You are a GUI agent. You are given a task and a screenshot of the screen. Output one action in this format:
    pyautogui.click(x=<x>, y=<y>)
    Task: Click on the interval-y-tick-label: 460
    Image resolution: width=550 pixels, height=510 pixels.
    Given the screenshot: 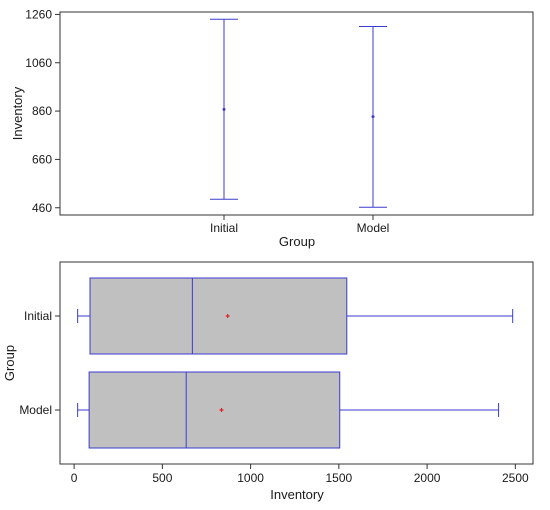 What is the action you would take?
    pyautogui.click(x=42, y=208)
    